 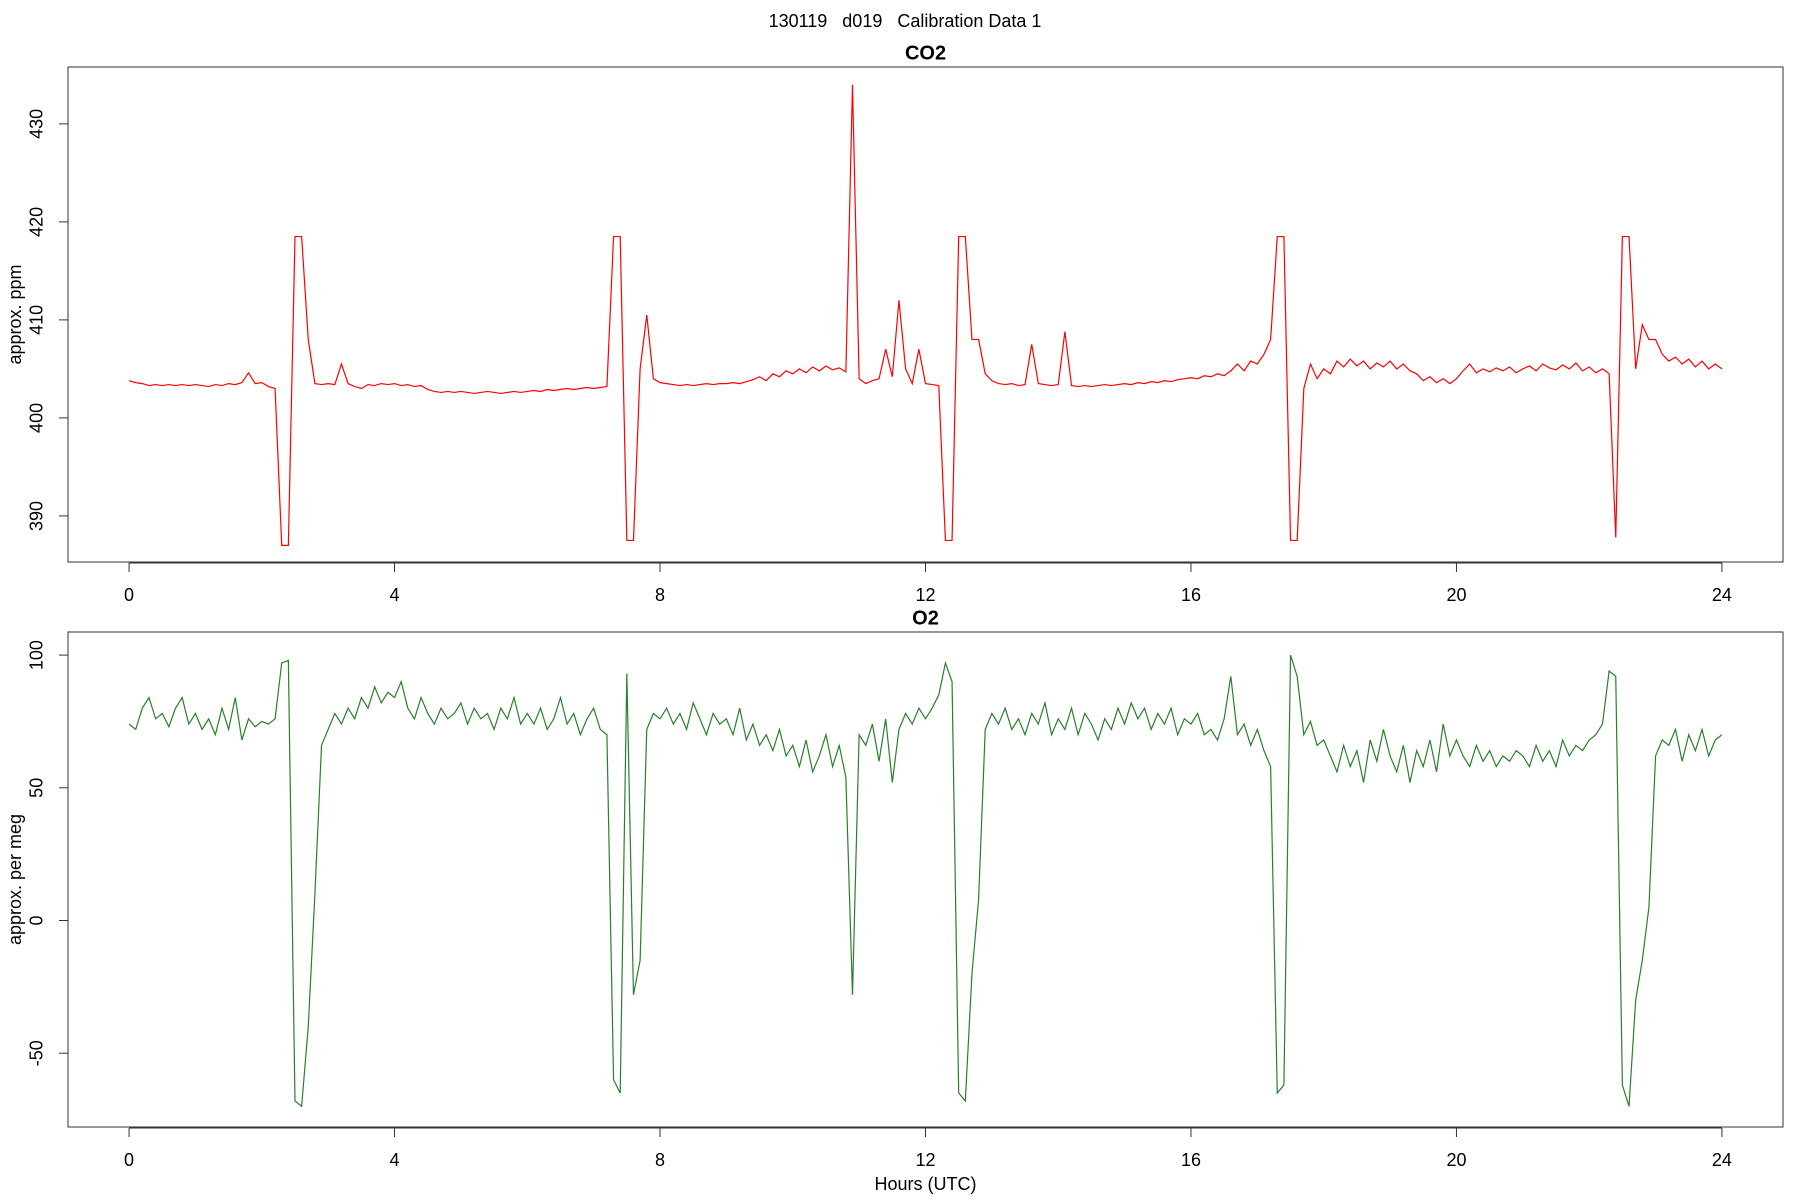 What do you see at coordinates (37, 320) in the screenshot?
I see `y-tick-label: 410` at bounding box center [37, 320].